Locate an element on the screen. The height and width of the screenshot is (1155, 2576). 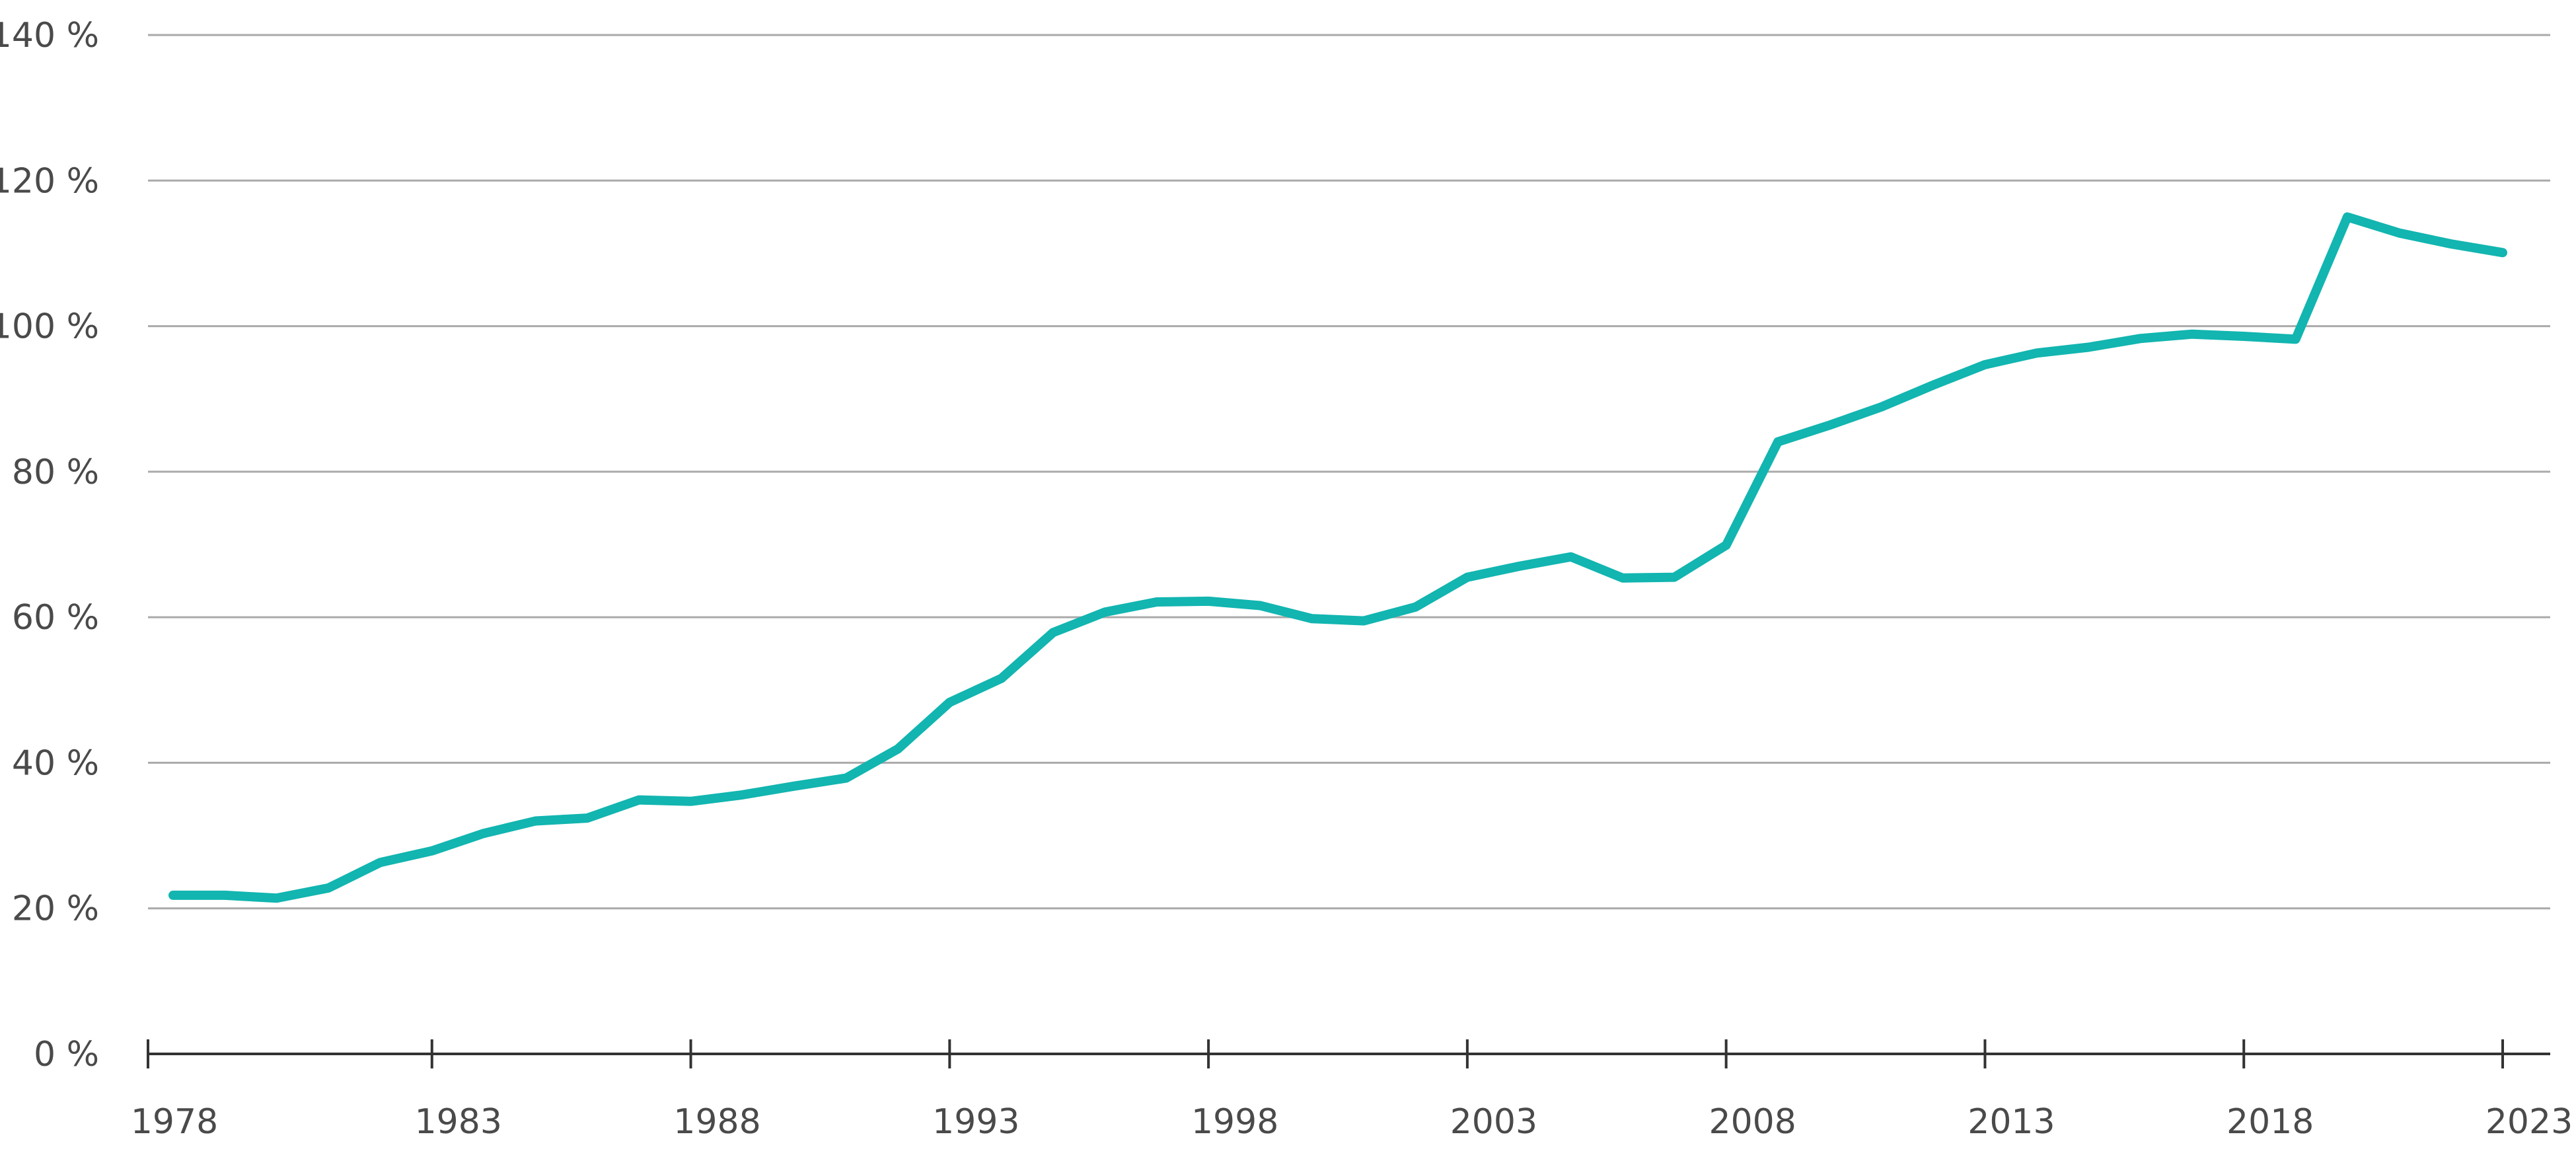
y-tick-label: 40 % is located at coordinates (55, 763).